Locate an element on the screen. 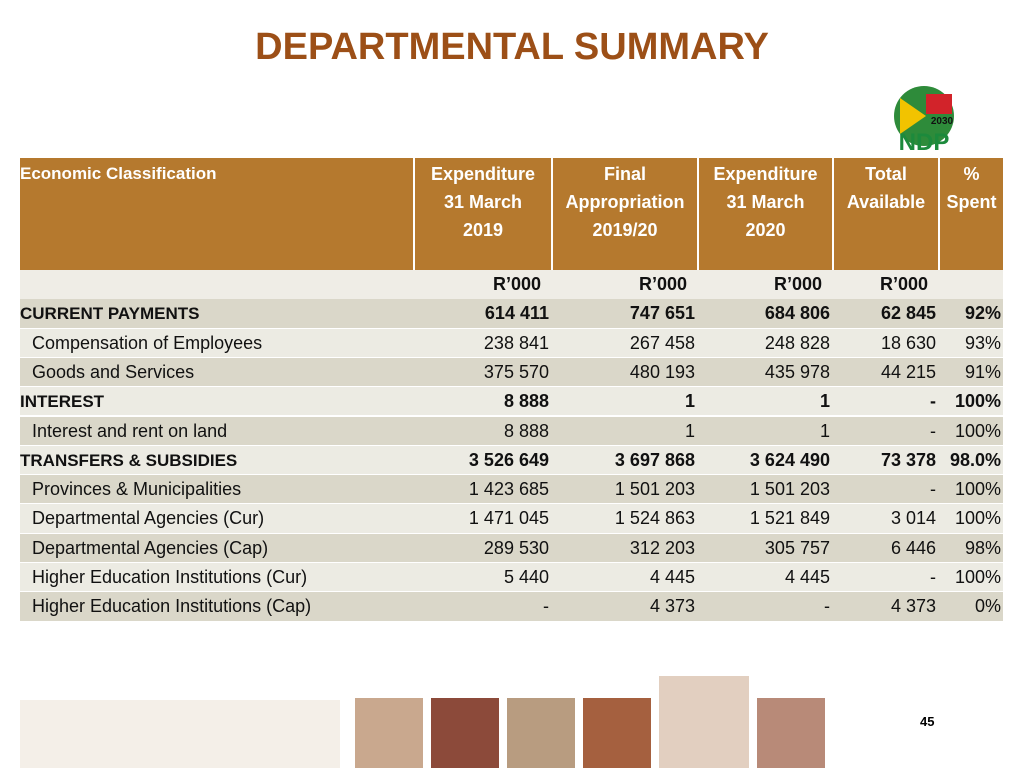  row-label: Higher Education Institutions (Cap) is located at coordinates (172, 606).